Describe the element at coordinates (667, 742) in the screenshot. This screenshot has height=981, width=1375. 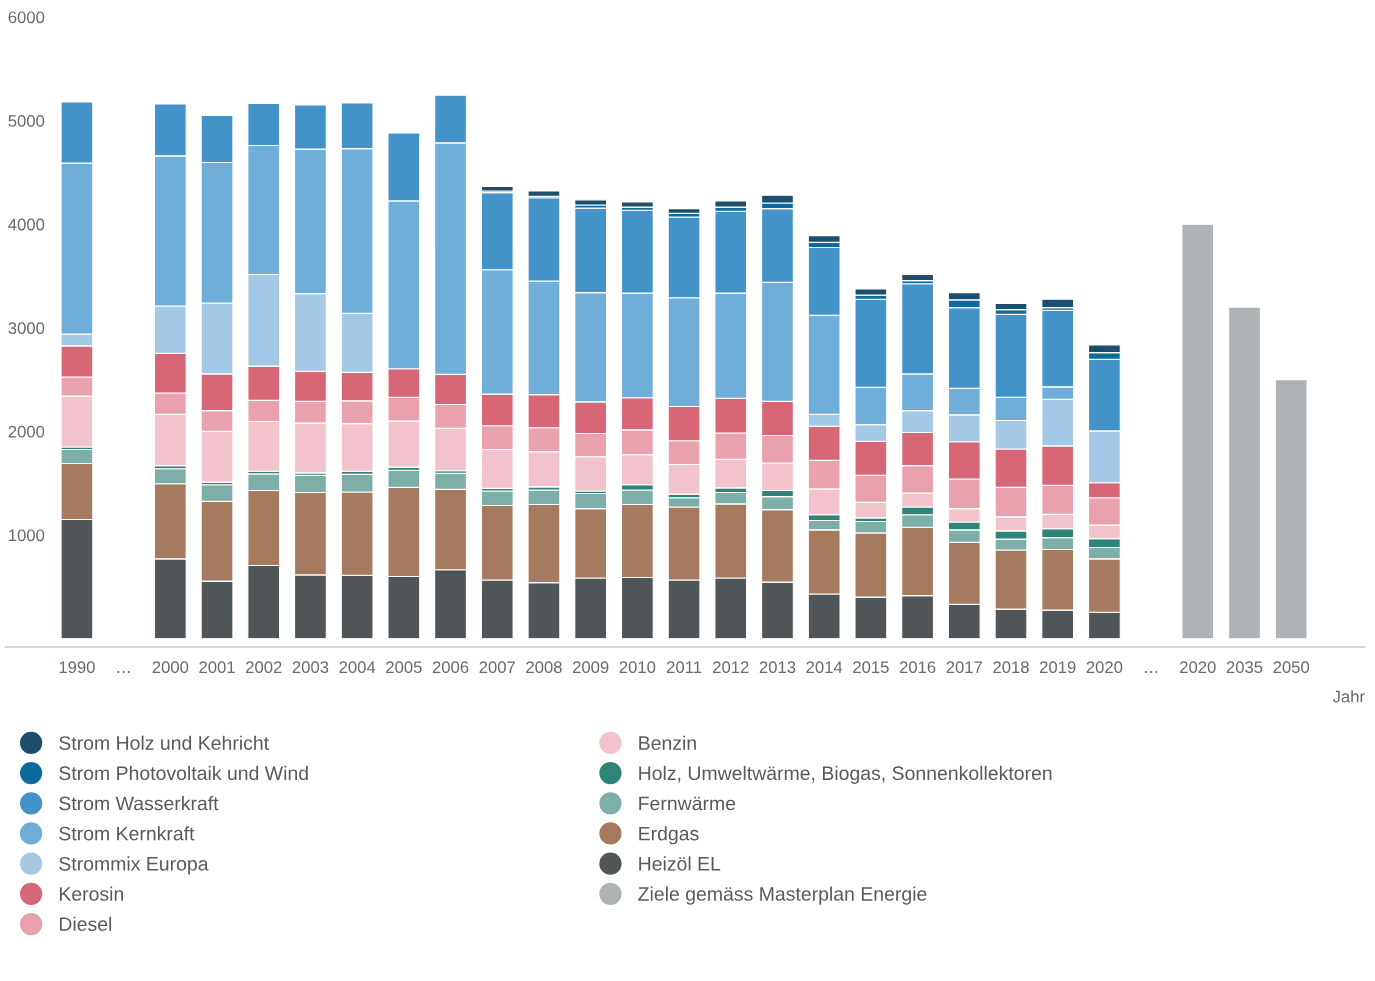
I see `legend-label: Benzin` at that location.